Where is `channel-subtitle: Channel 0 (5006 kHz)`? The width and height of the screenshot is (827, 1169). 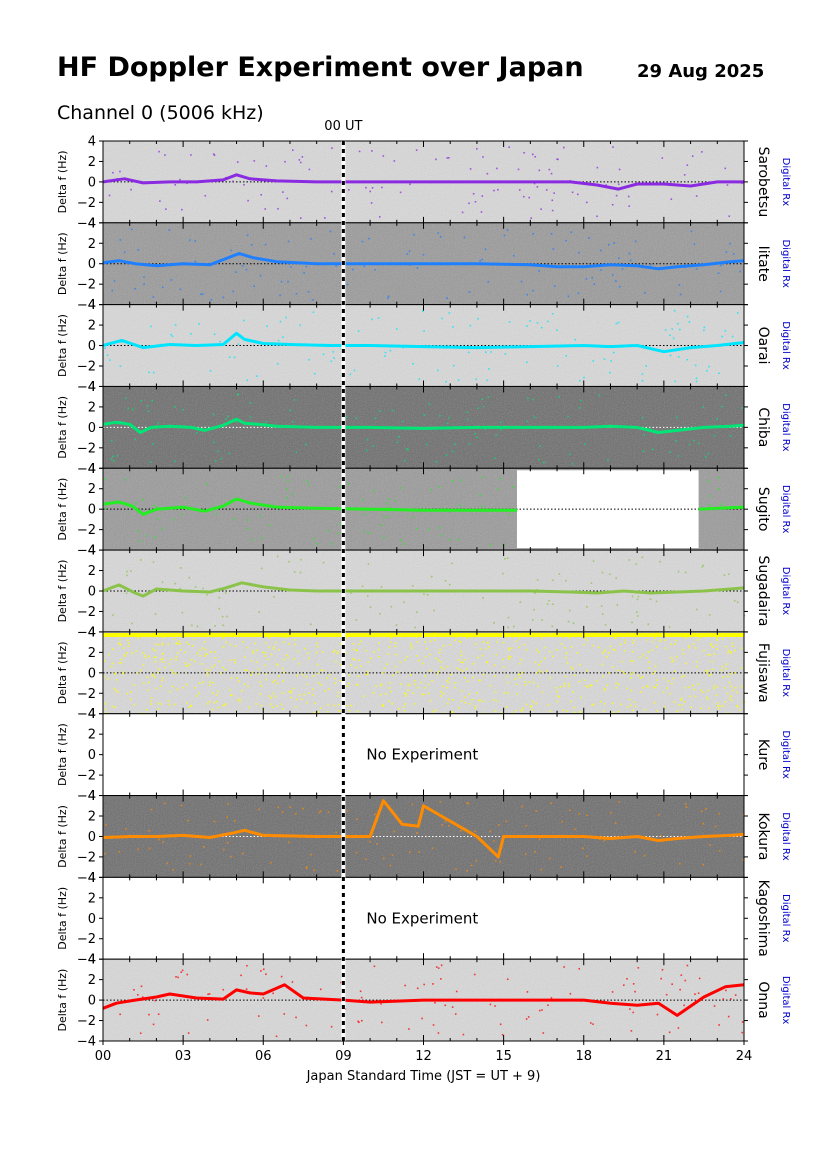
channel-subtitle: Channel 0 (5006 kHz) is located at coordinates (160, 113).